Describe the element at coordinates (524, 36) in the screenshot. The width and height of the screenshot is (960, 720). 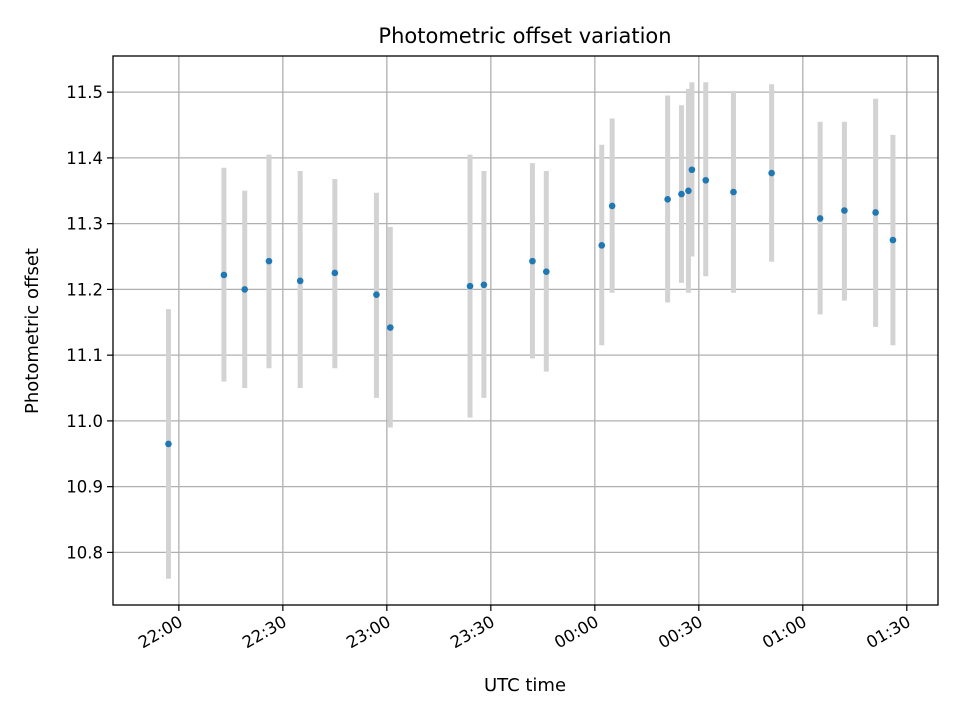
I see `chart-title: Photometric offset variation` at that location.